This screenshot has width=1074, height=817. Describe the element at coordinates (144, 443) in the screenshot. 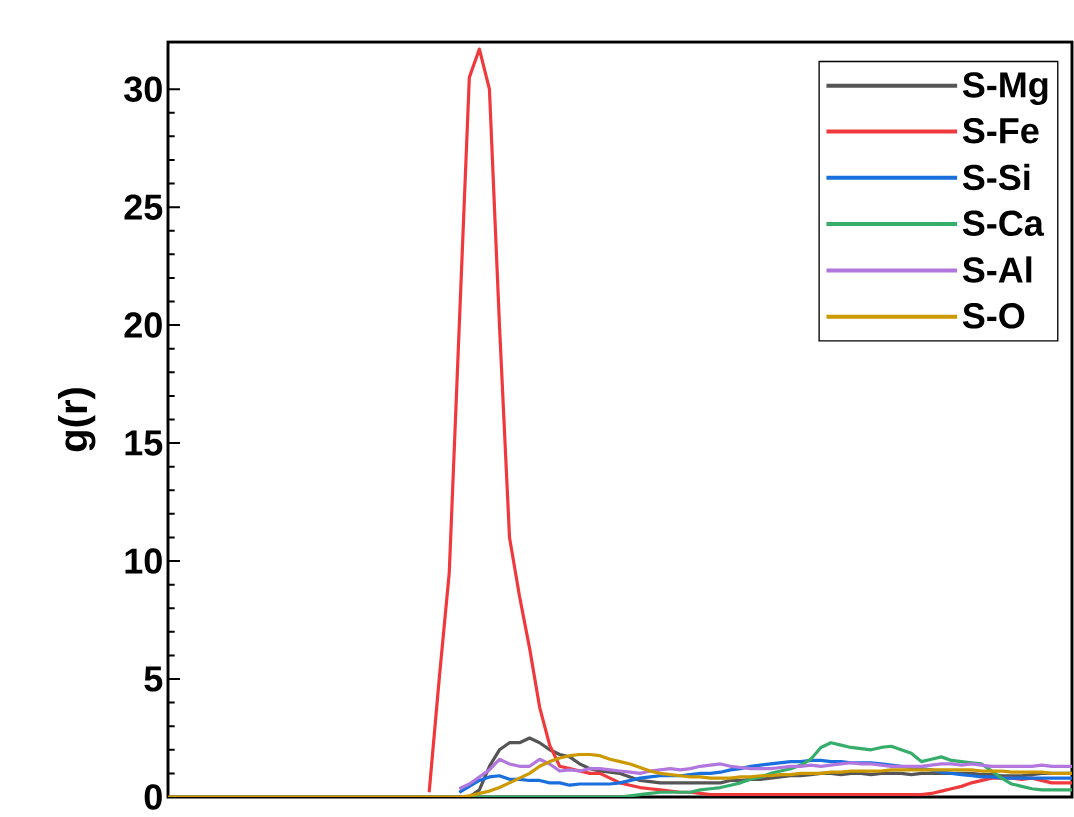

I see `y-tick-label: 15` at that location.